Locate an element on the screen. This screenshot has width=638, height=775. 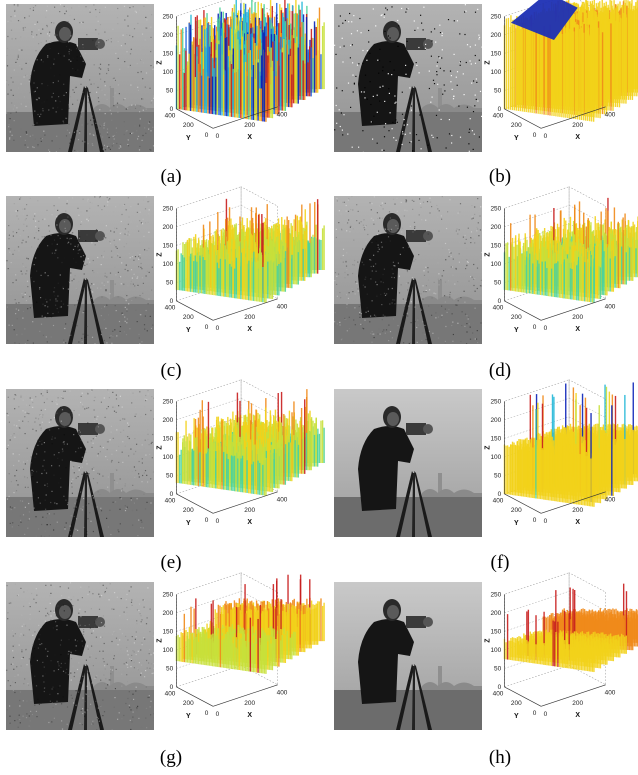
panel-caption: (f) is located at coordinates (500, 562).